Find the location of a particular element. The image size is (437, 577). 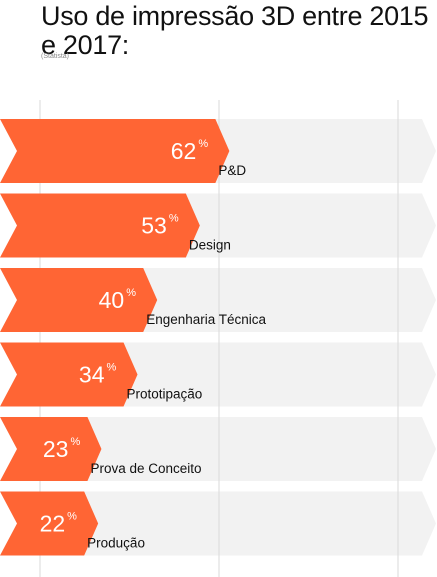

category-label: Design is located at coordinates (210, 245).